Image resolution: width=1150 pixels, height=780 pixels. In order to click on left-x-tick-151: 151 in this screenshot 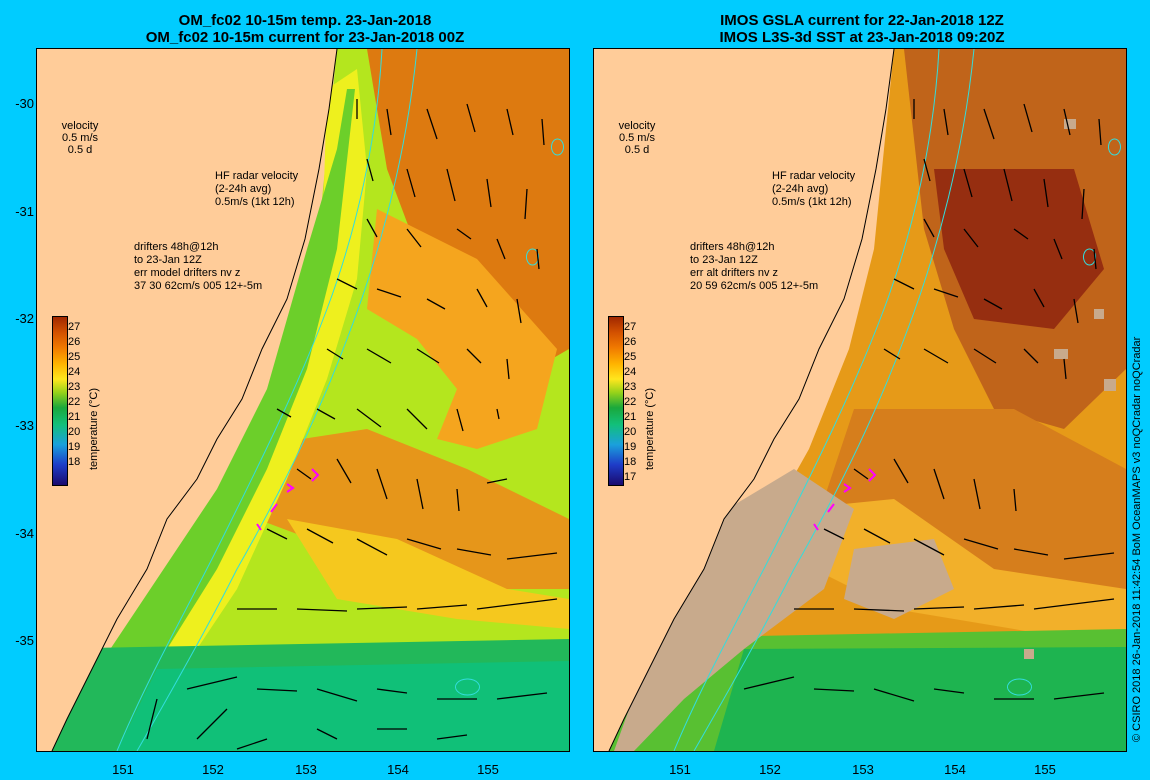, I will do `click(123, 769)`.